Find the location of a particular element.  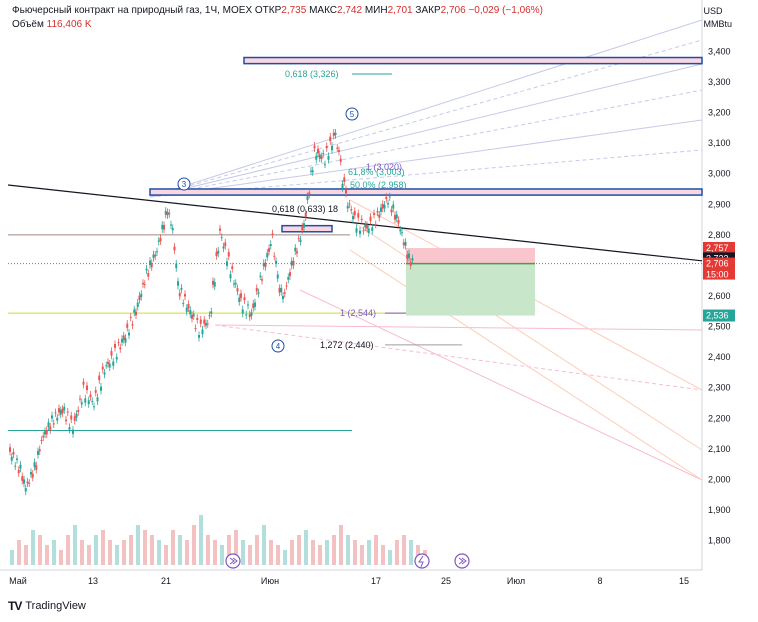

volume-header: Объём 116,406 K is located at coordinates (52, 24).